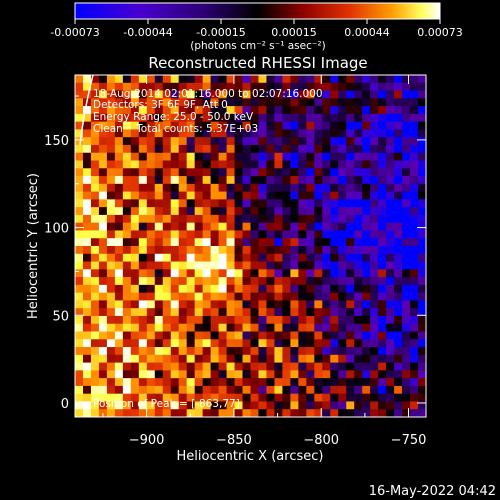 This screenshot has width=500, height=500. What do you see at coordinates (367, 32) in the screenshot?
I see `colorbar-tick-4: 0.00044` at bounding box center [367, 32].